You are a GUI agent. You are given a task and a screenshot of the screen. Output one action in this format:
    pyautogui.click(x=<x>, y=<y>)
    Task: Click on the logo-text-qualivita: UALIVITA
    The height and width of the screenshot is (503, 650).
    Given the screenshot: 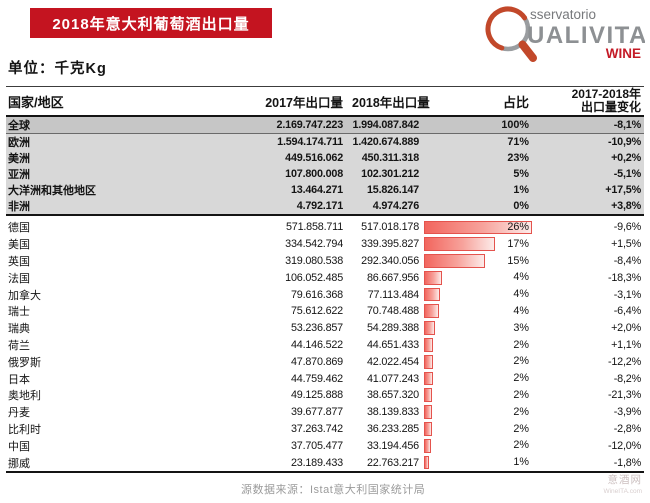 What is the action you would take?
    pyautogui.click(x=586, y=35)
    